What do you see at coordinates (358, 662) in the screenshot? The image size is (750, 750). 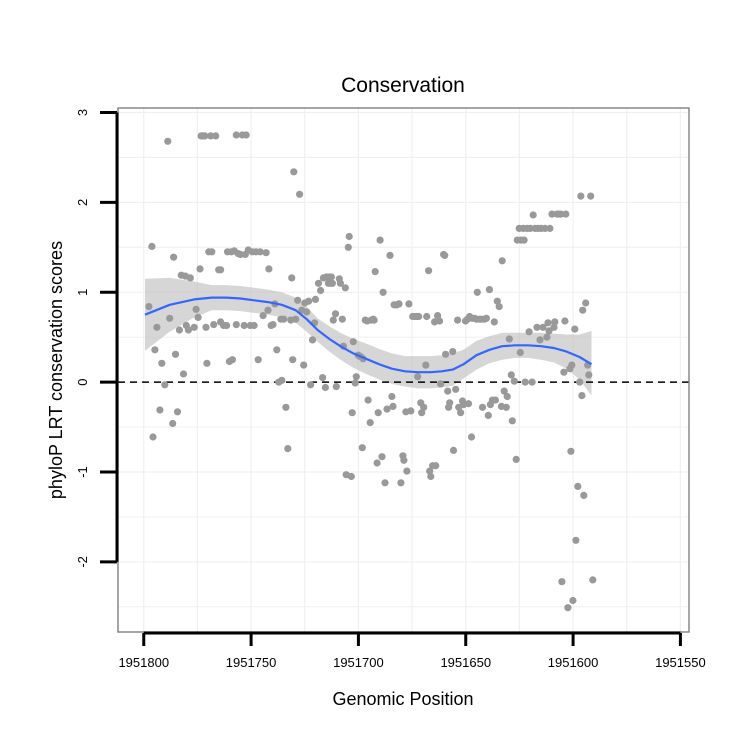 I see `x-tick-label: 1951700` at bounding box center [358, 662].